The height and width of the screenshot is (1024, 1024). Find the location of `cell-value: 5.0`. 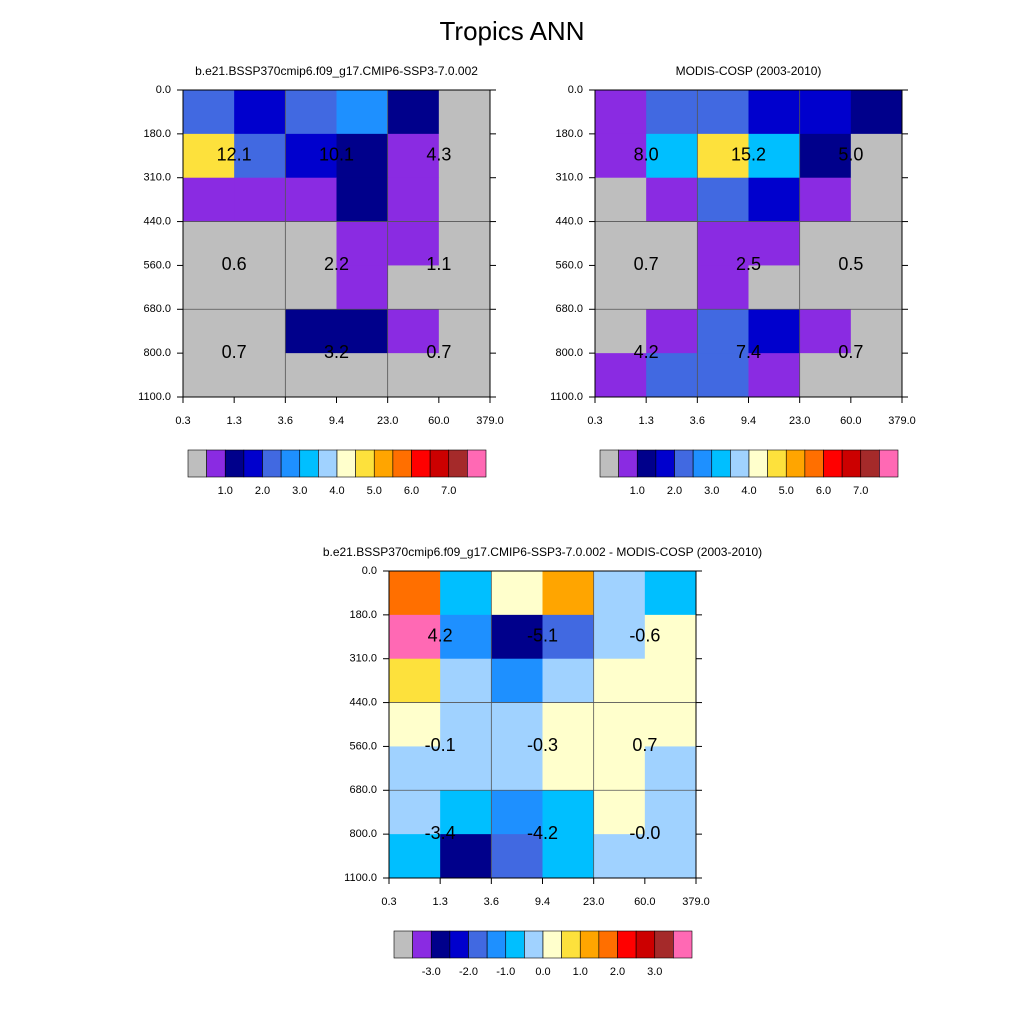

cell-value: 5.0 is located at coordinates (850, 155).